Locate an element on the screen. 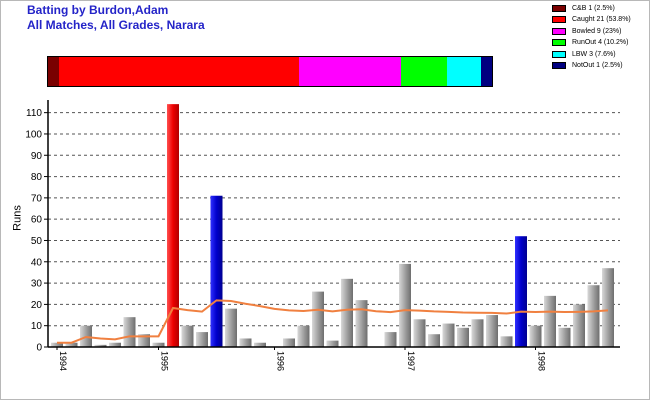 The width and height of the screenshot is (650, 400). dismissal-segment-bowled is located at coordinates (350, 71).